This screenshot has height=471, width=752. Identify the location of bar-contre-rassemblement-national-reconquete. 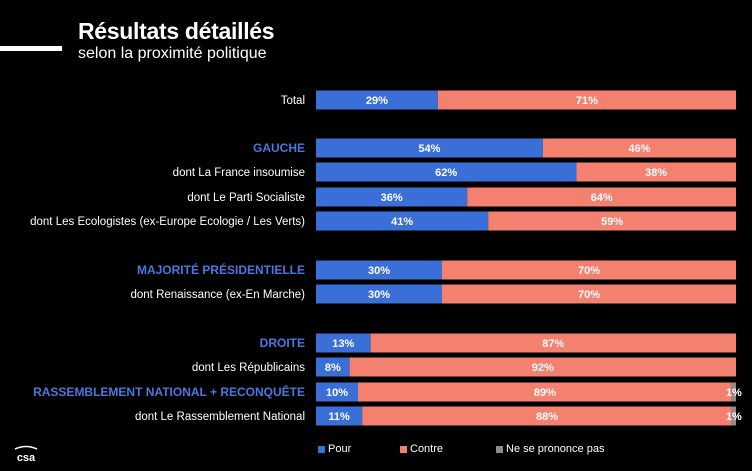
(545, 392).